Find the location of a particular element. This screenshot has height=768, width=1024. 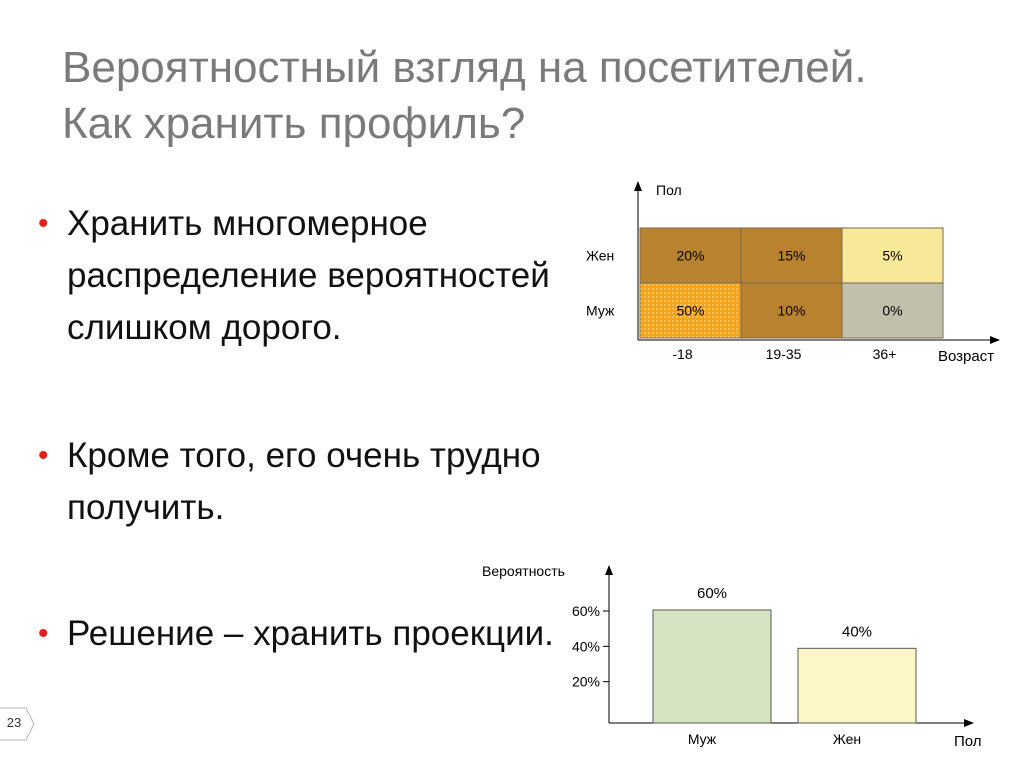

bullet-item: • Решение – хранить проекции. is located at coordinates (298, 634).